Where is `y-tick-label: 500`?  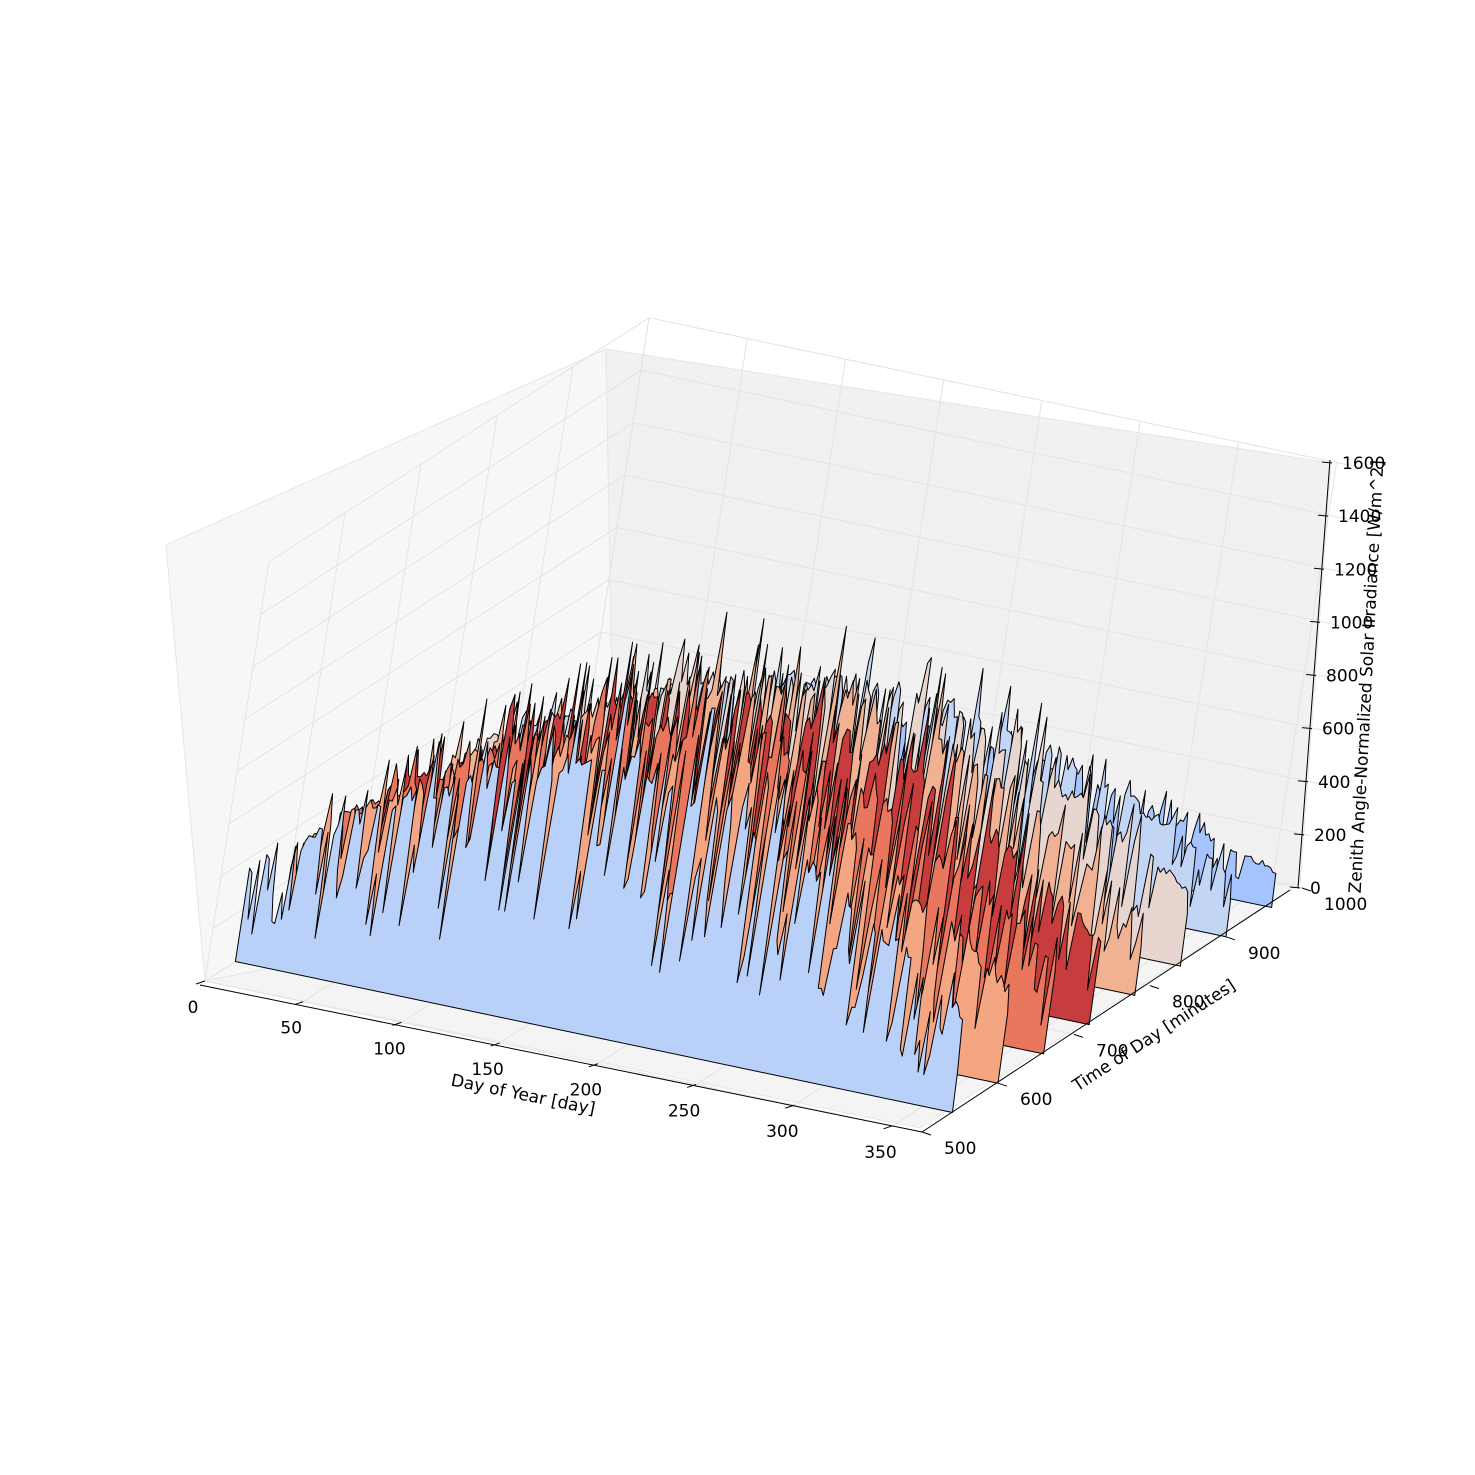 y-tick-label: 500 is located at coordinates (960, 1149).